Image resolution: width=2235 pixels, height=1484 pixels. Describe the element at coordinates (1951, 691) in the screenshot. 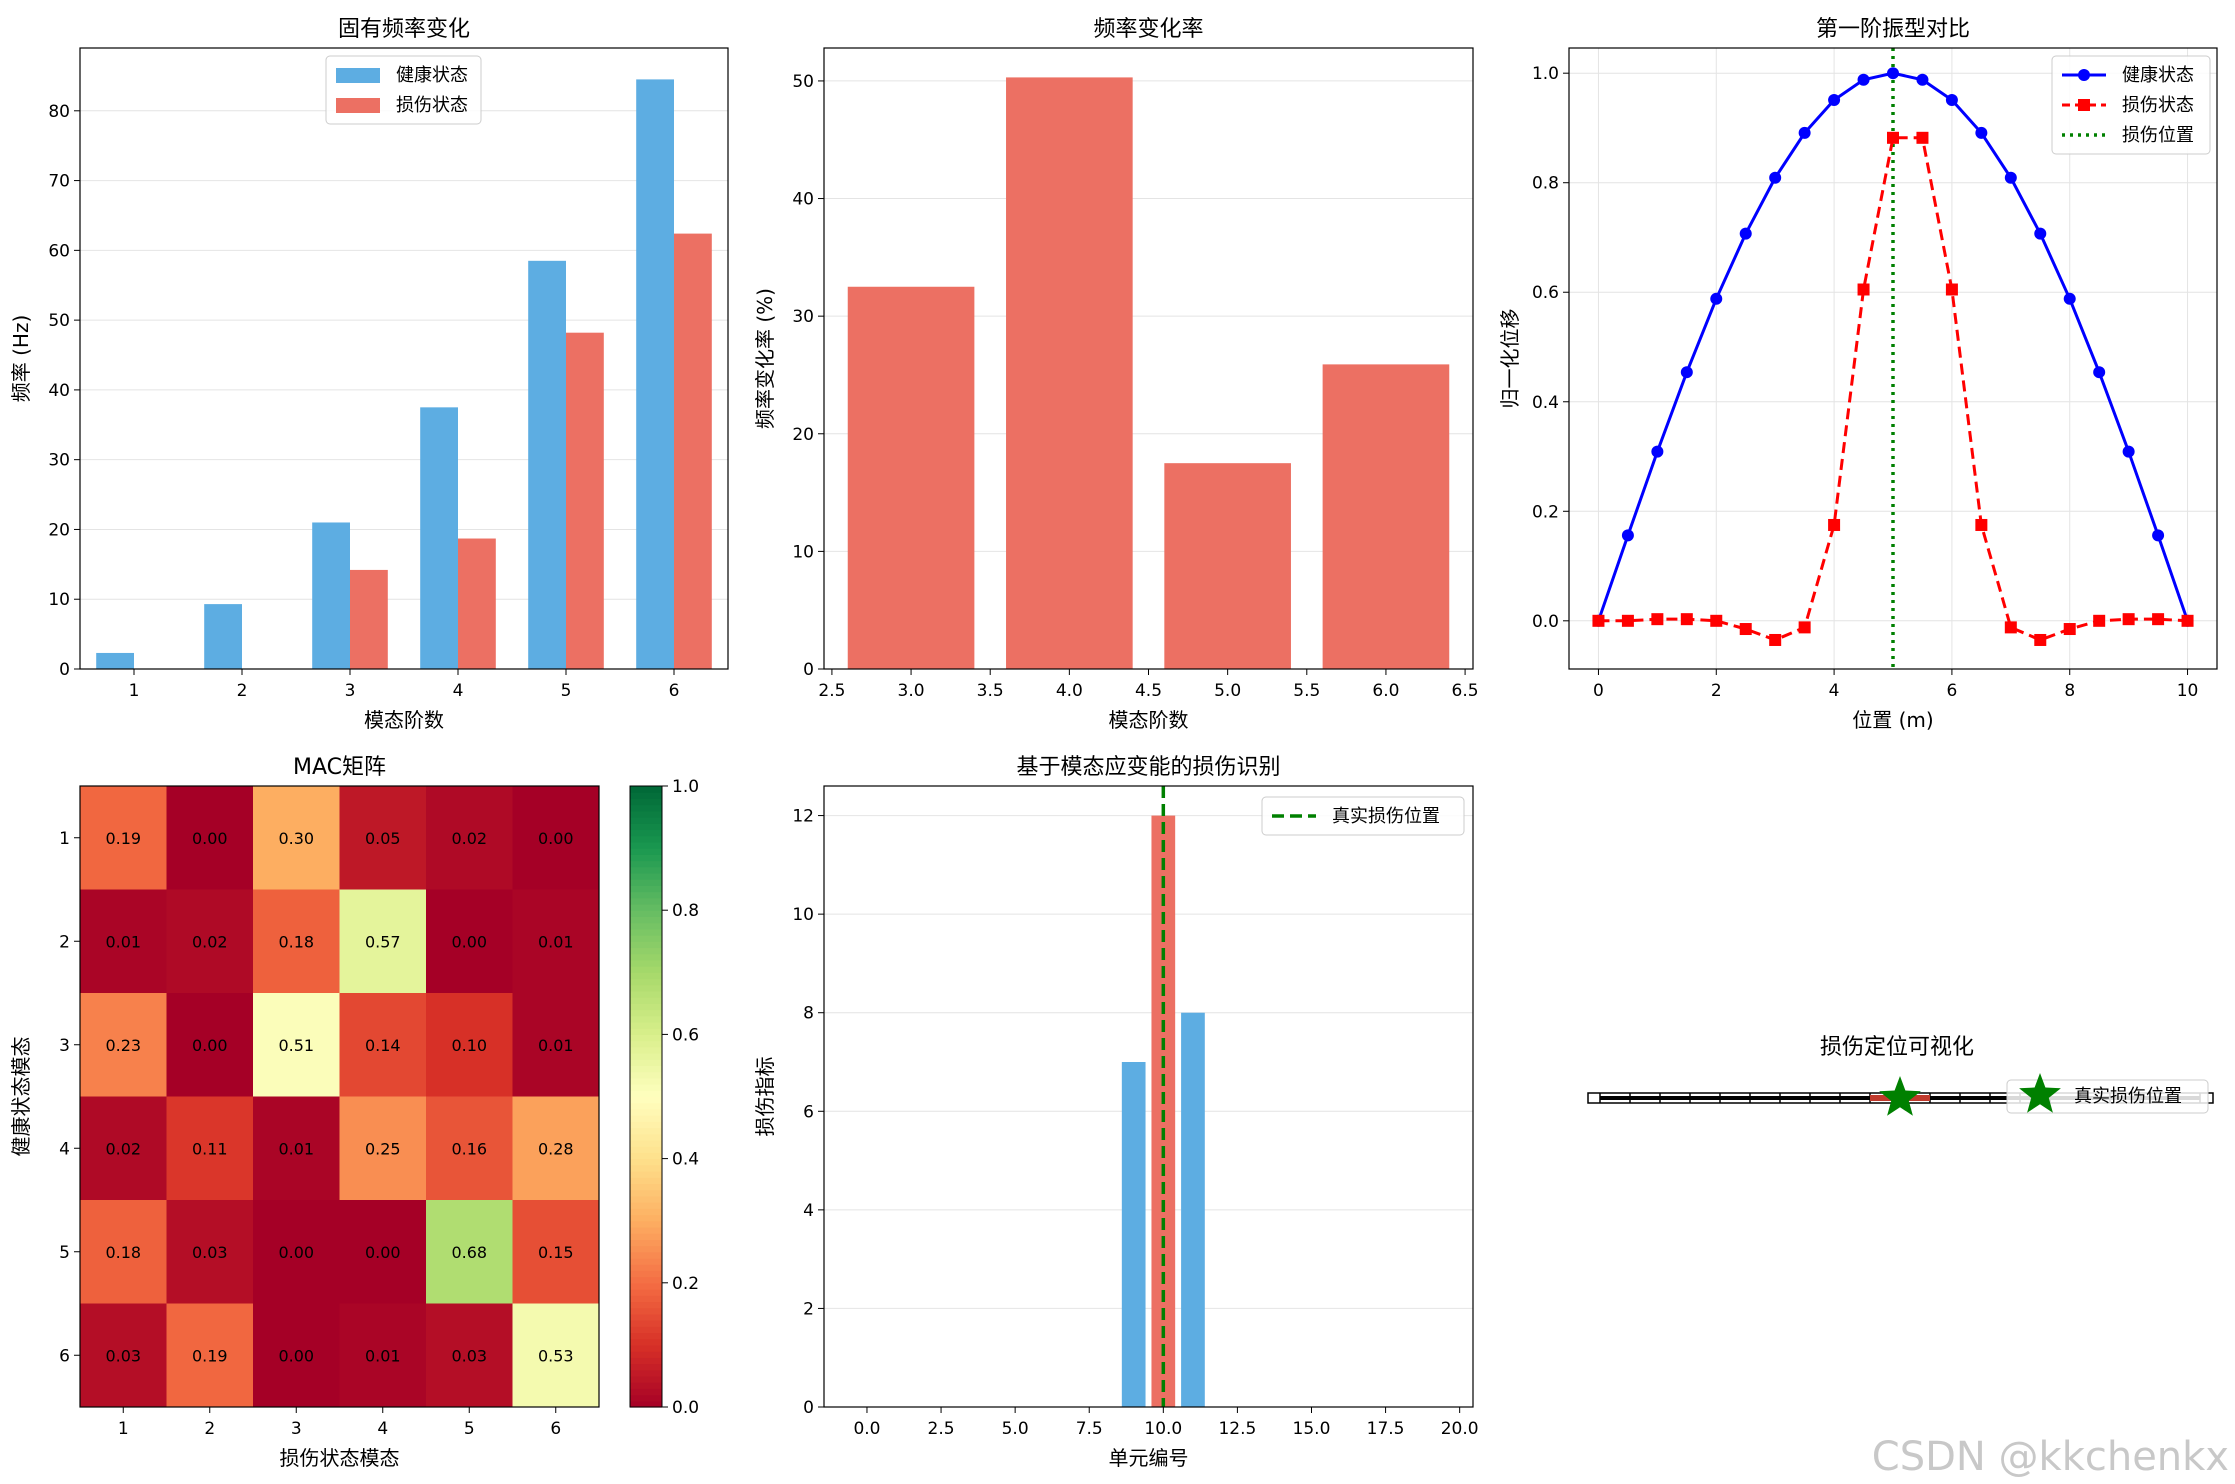

I see `x-tick-label: 6` at that location.